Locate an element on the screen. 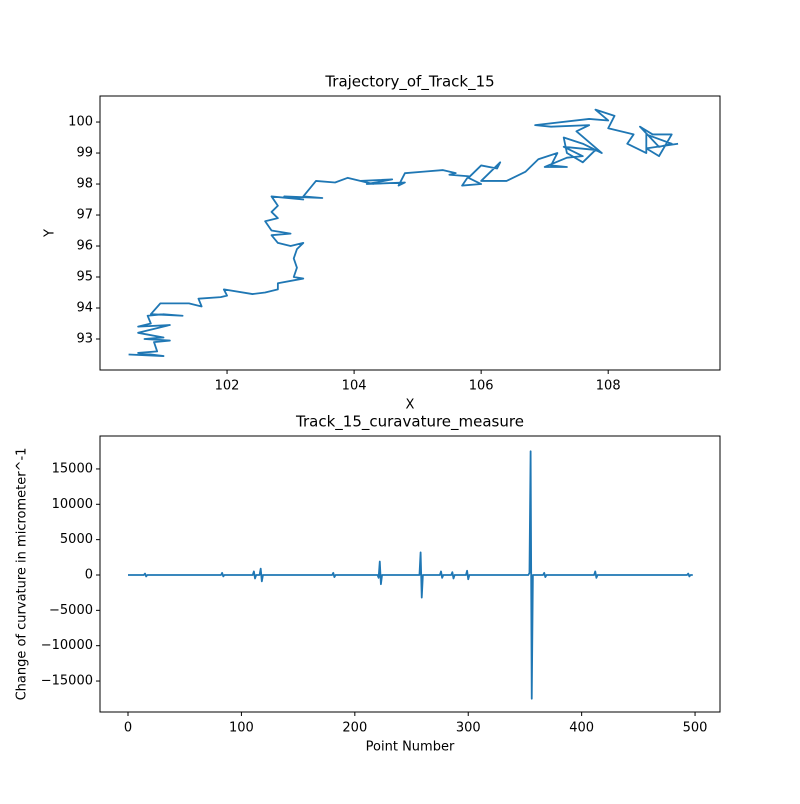  y-tick-label: 94 is located at coordinates (84, 308).